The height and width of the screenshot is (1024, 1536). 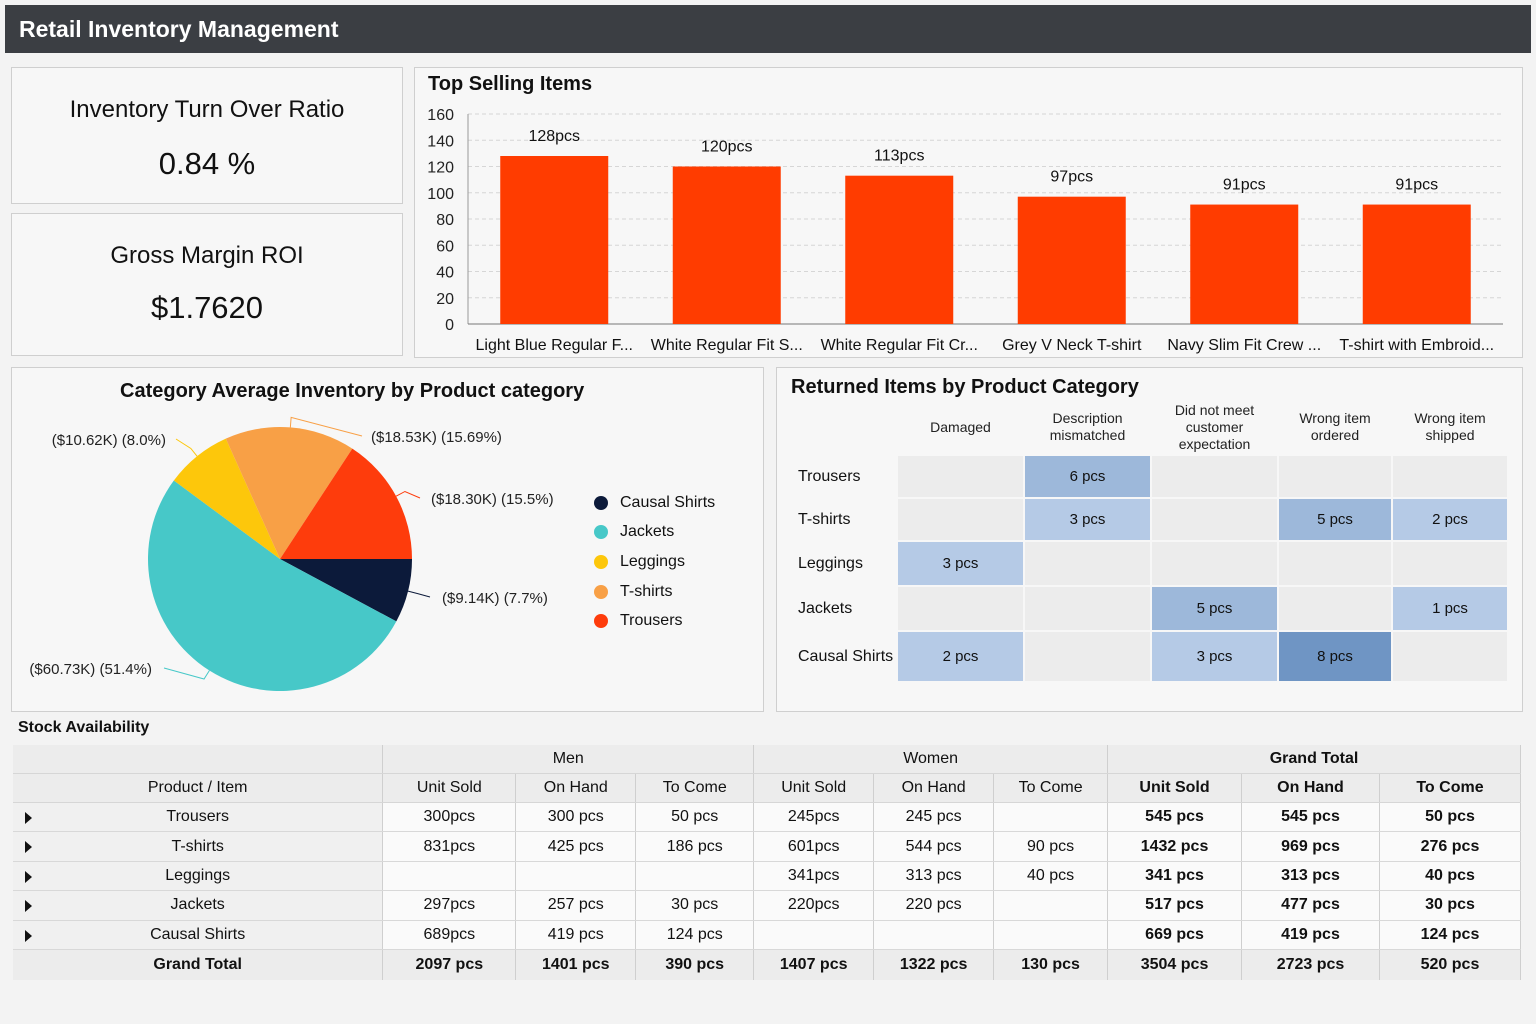 I want to click on table-cell: 313 pcs, so click(x=1310, y=876).